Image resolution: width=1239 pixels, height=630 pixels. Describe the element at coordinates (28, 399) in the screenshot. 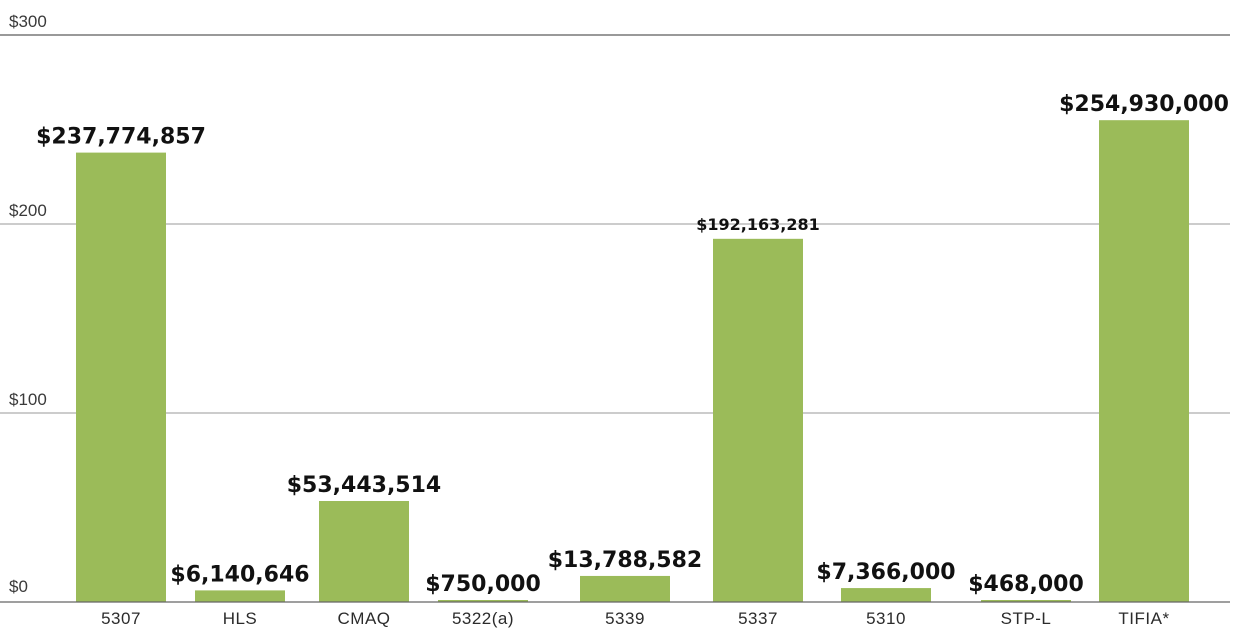

I see `y-tick-label: $100` at that location.